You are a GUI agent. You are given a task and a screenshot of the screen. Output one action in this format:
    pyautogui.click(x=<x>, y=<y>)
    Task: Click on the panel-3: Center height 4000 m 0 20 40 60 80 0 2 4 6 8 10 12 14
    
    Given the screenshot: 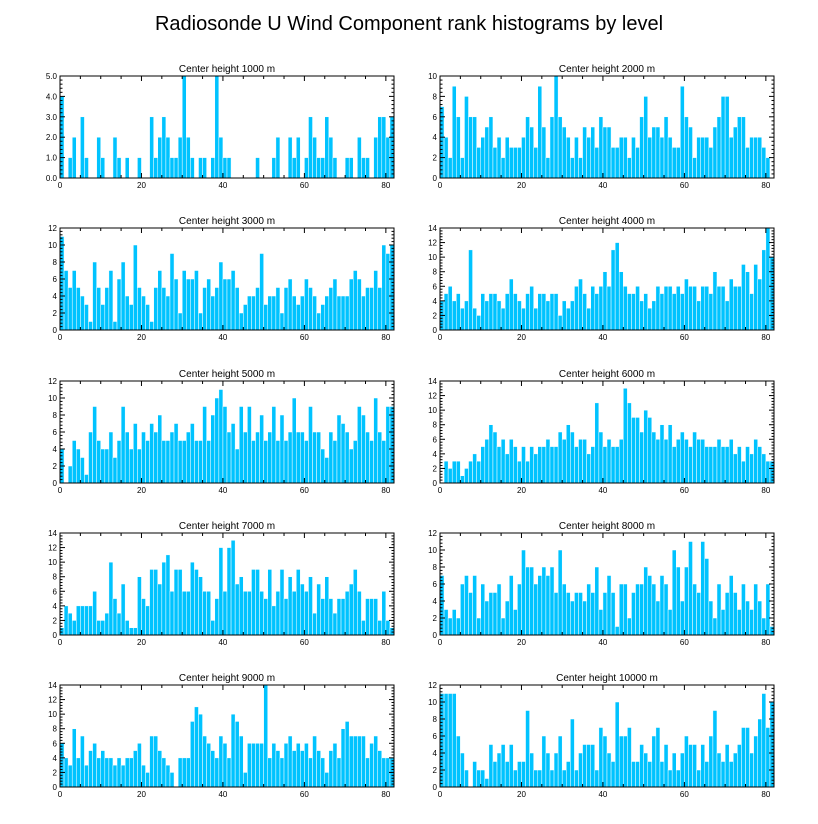 What is the action you would take?
    pyautogui.click(x=601, y=279)
    